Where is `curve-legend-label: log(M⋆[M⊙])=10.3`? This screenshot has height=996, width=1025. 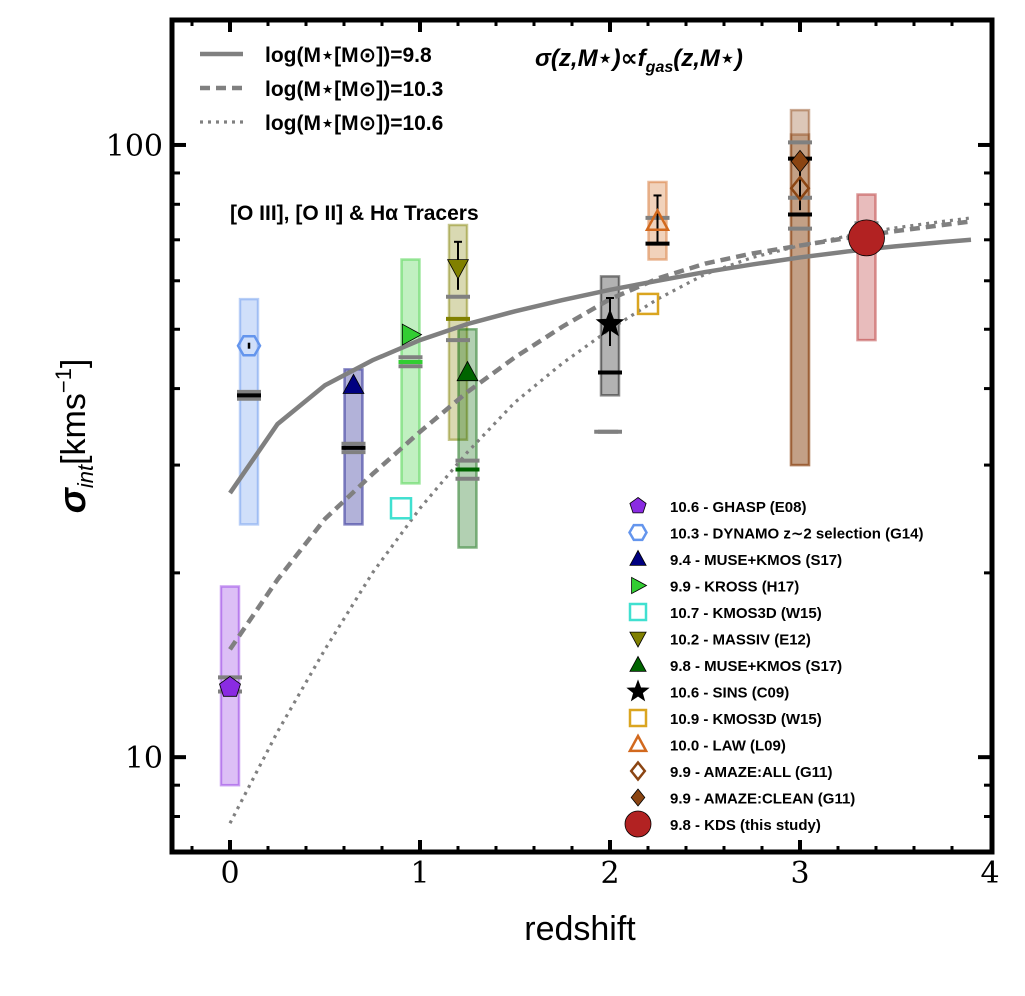
curve-legend-label: log(M⋆[M⊙])=10.3 is located at coordinates (354, 89).